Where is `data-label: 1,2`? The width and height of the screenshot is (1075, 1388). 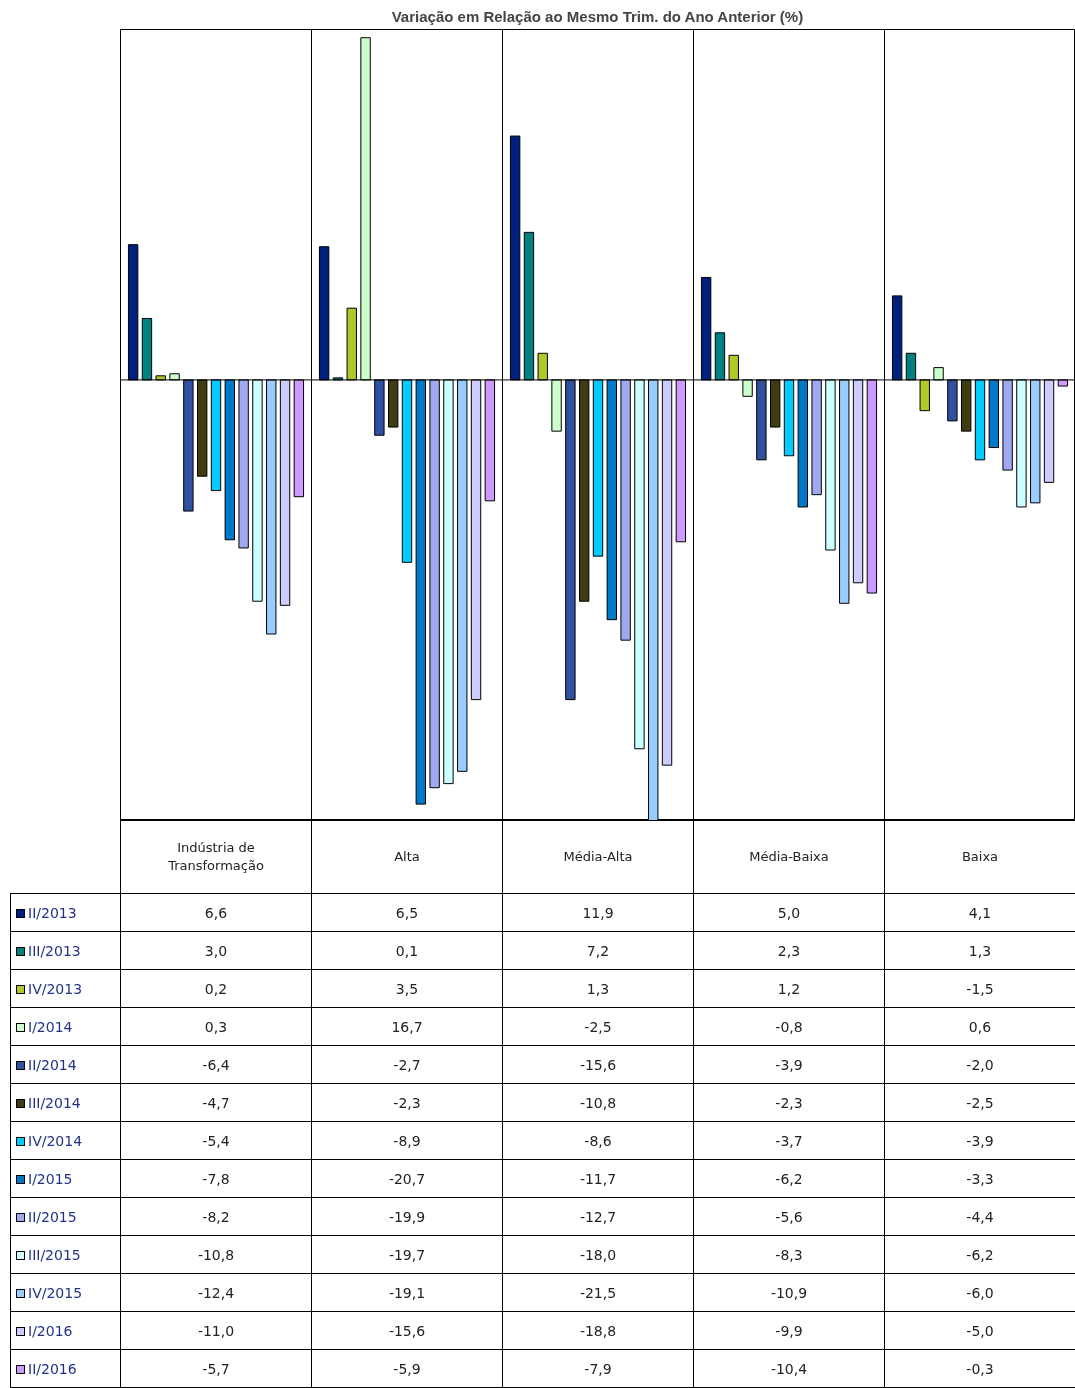 data-label: 1,2 is located at coordinates (789, 988).